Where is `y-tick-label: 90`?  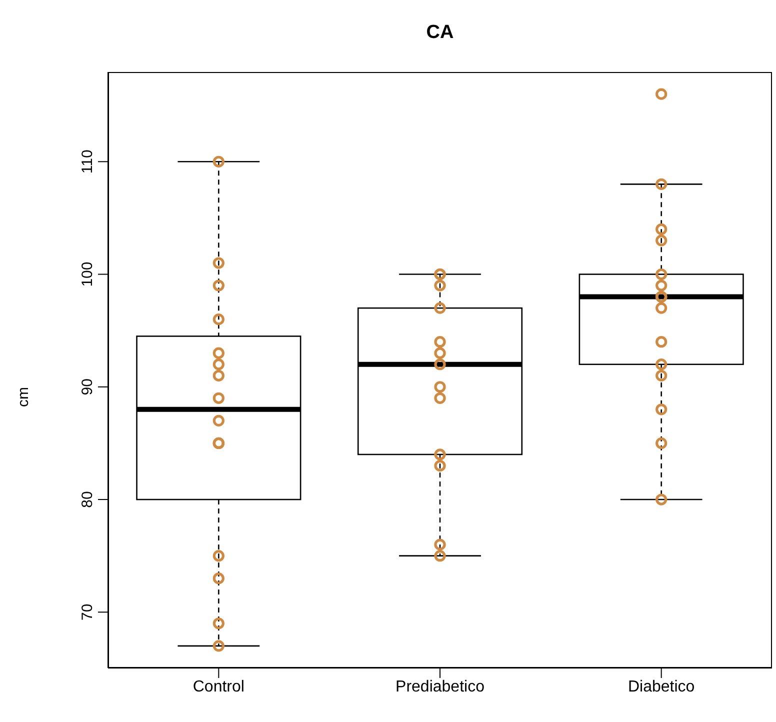 y-tick-label: 90 is located at coordinates (87, 387).